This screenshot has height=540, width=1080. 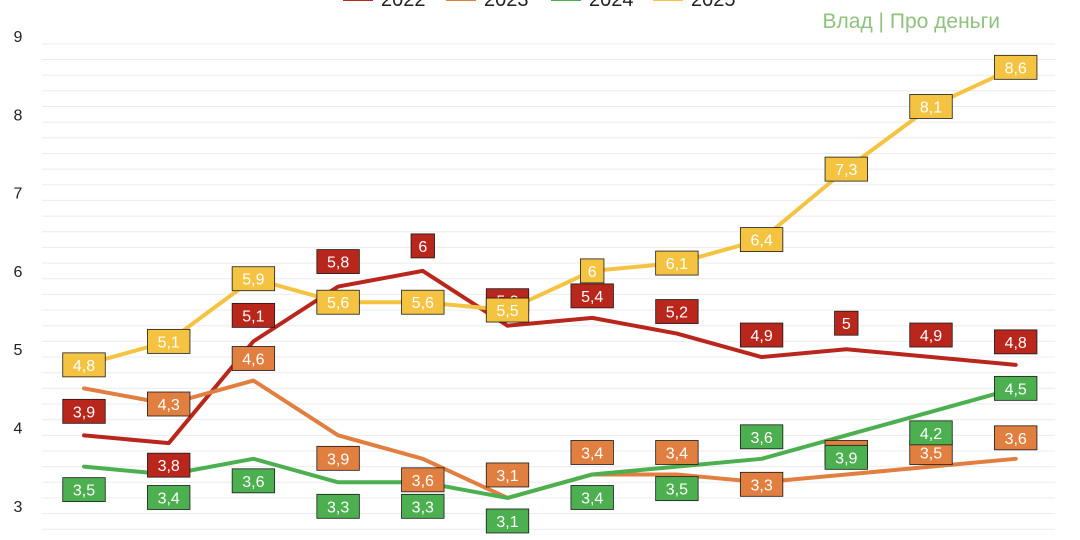 I want to click on data-label-2023-12: 3,6, so click(x=1016, y=438).